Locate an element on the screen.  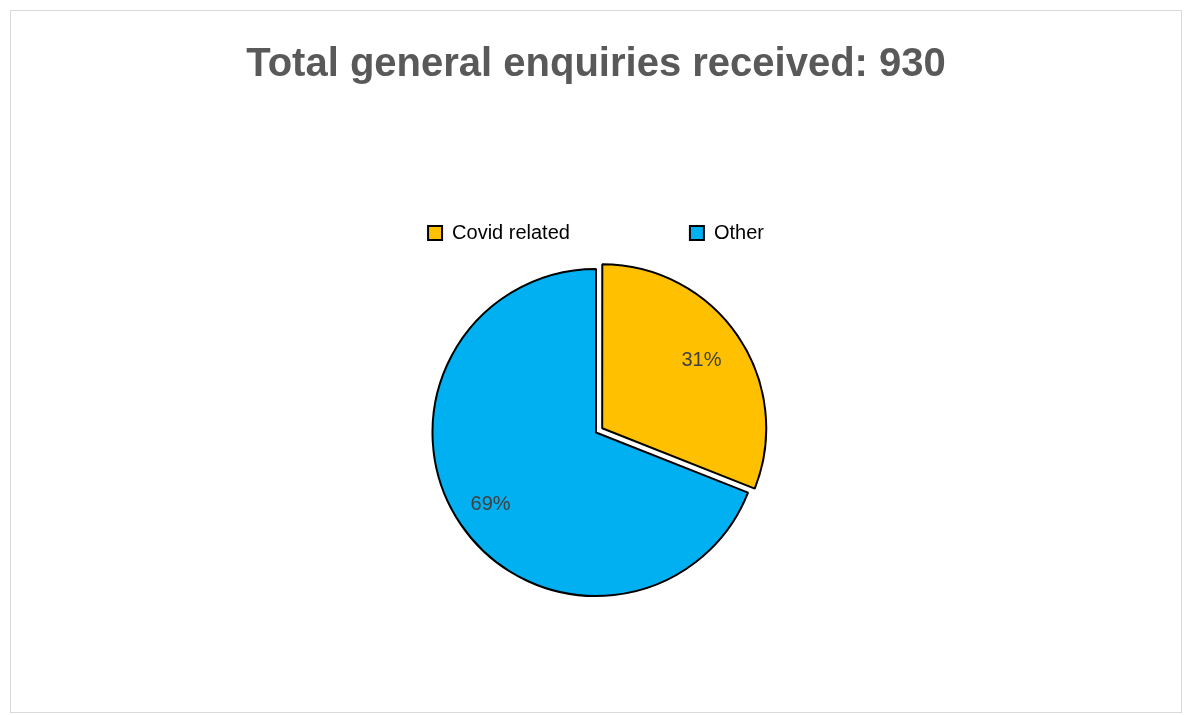
chart-title: Total general enquiries received: 930 is located at coordinates (596, 62).